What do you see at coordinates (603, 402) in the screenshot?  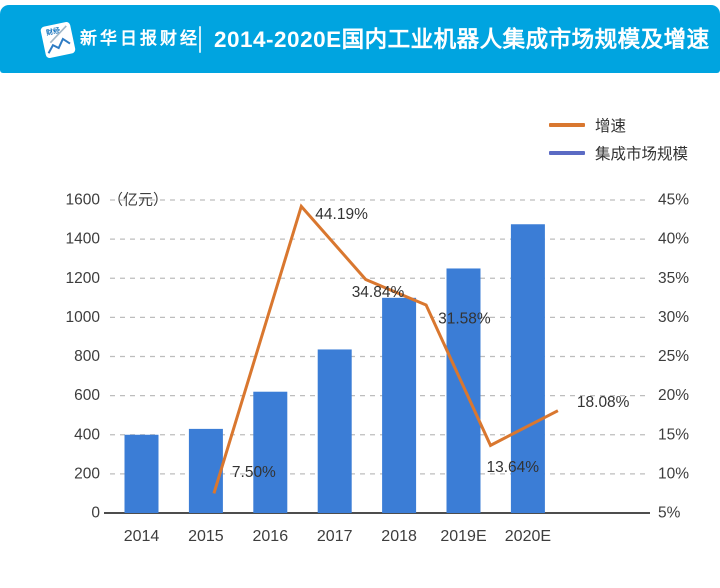 I see `growth-label-2020E: 18.08%` at bounding box center [603, 402].